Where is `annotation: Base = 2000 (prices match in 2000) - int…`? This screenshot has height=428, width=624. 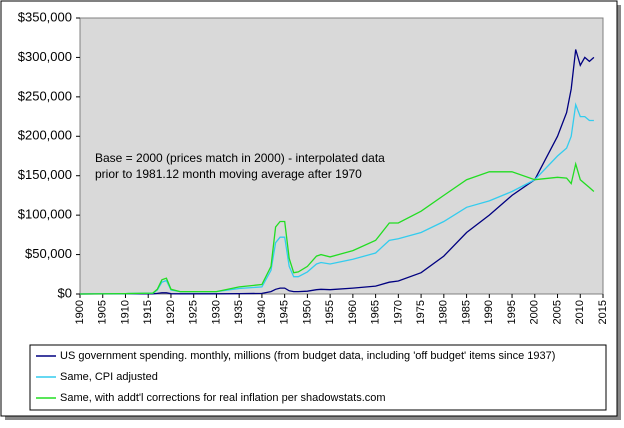 annotation: Base = 2000 (prices match in 2000) - int… is located at coordinates (240, 158).